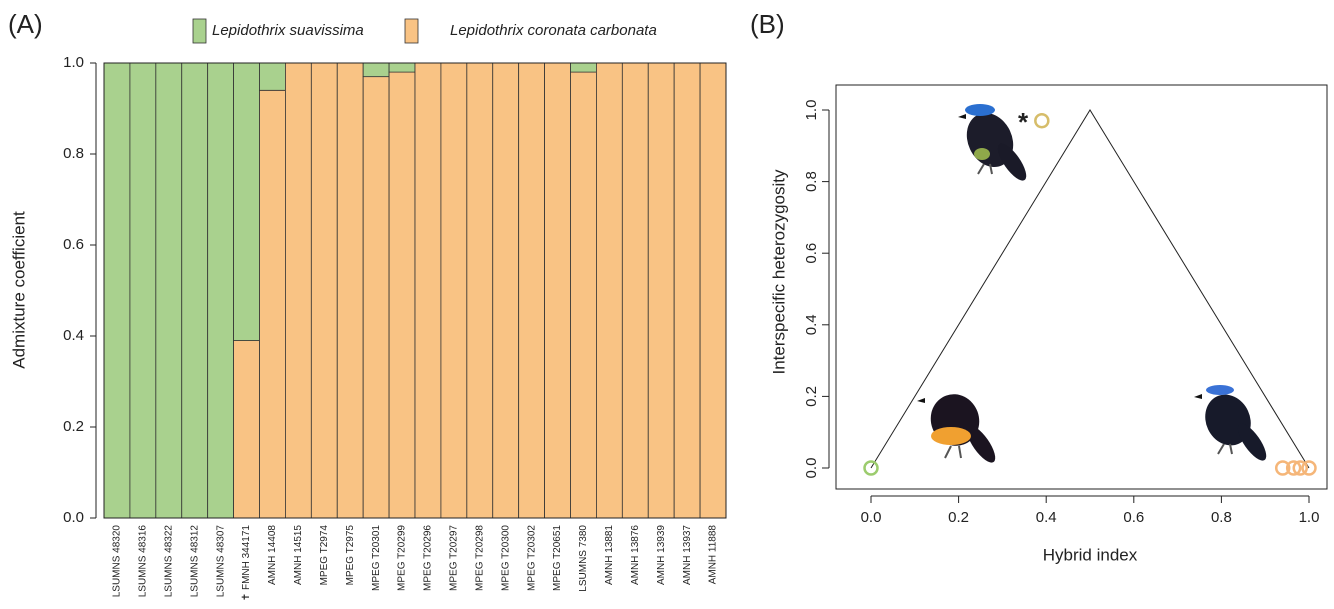 The width and height of the screenshot is (1334, 609). Describe the element at coordinates (1046, 517) in the screenshot. I see `x-tick-label: 0.4` at that location.